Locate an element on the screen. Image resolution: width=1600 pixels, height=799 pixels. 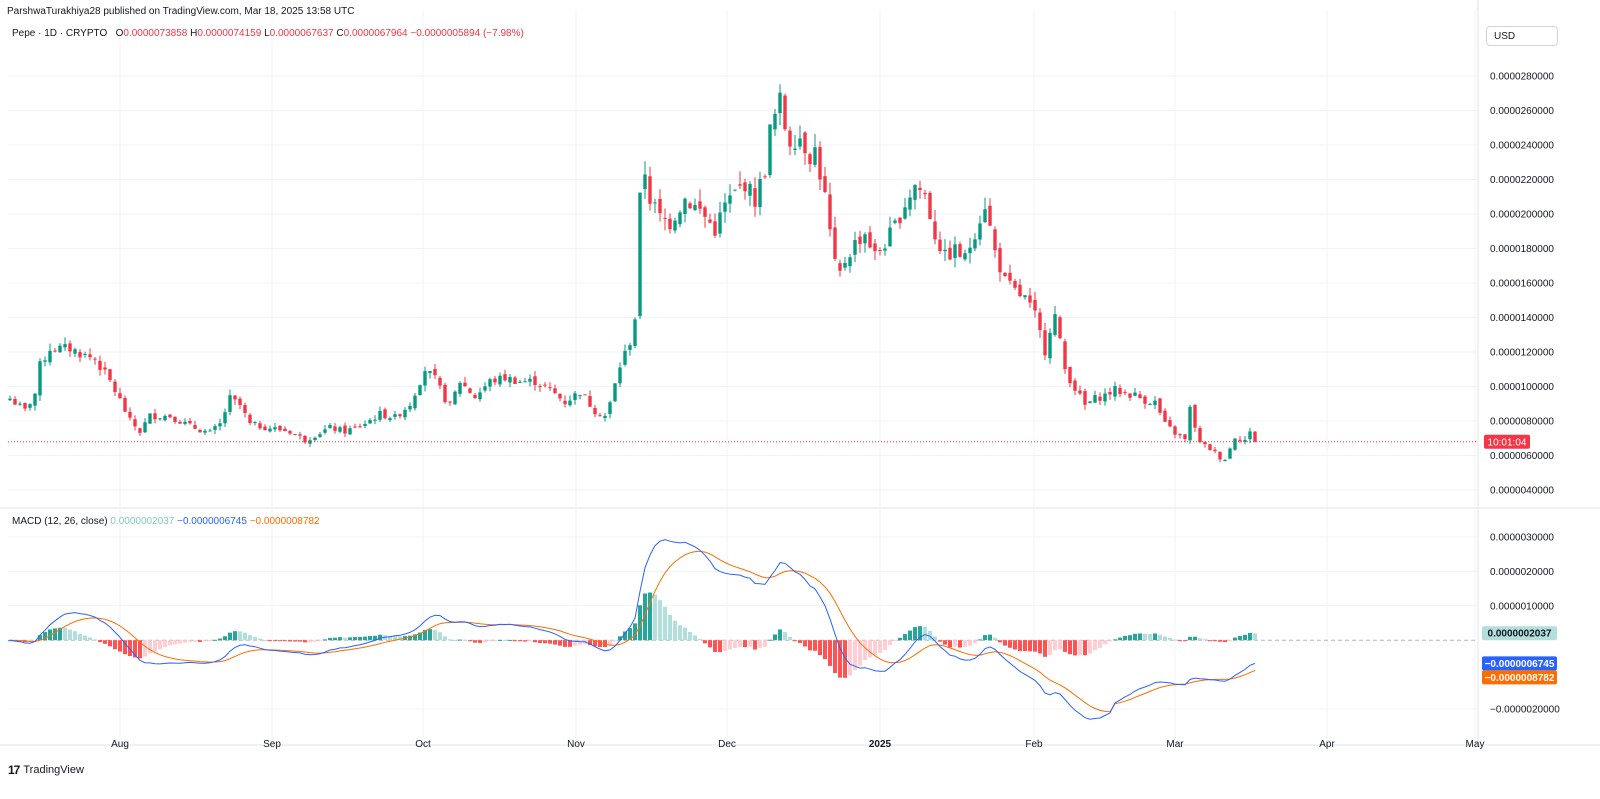
tradingview-branding: 17 TradingView is located at coordinates (46, 770).